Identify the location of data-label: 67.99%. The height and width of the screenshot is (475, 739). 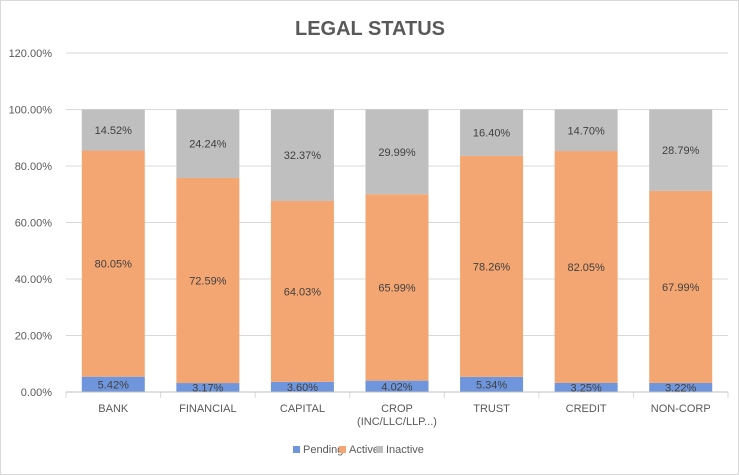
(681, 288).